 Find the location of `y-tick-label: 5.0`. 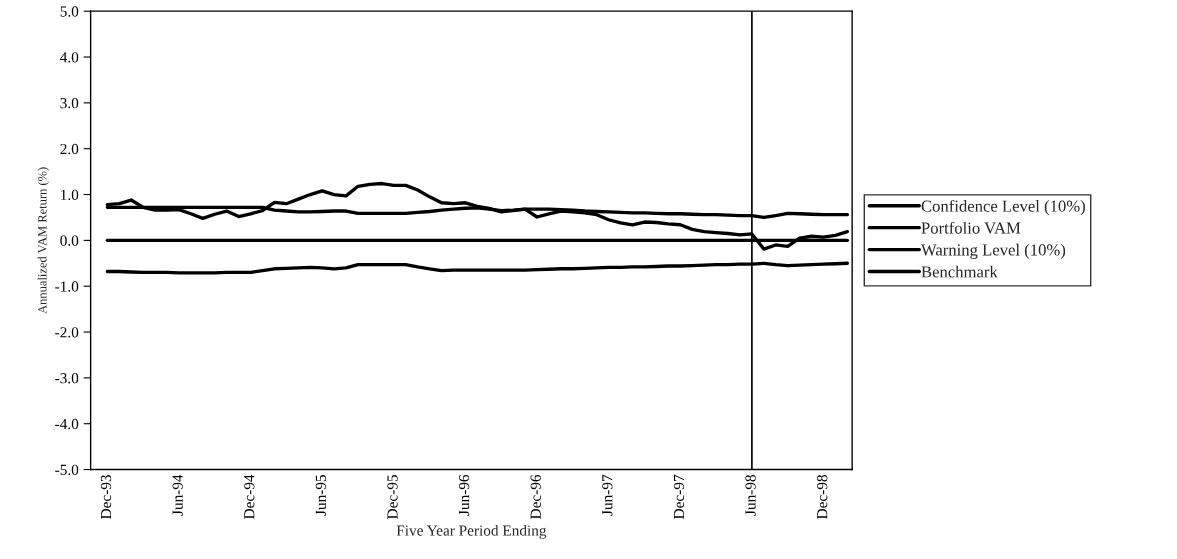

y-tick-label: 5.0 is located at coordinates (69, 11).